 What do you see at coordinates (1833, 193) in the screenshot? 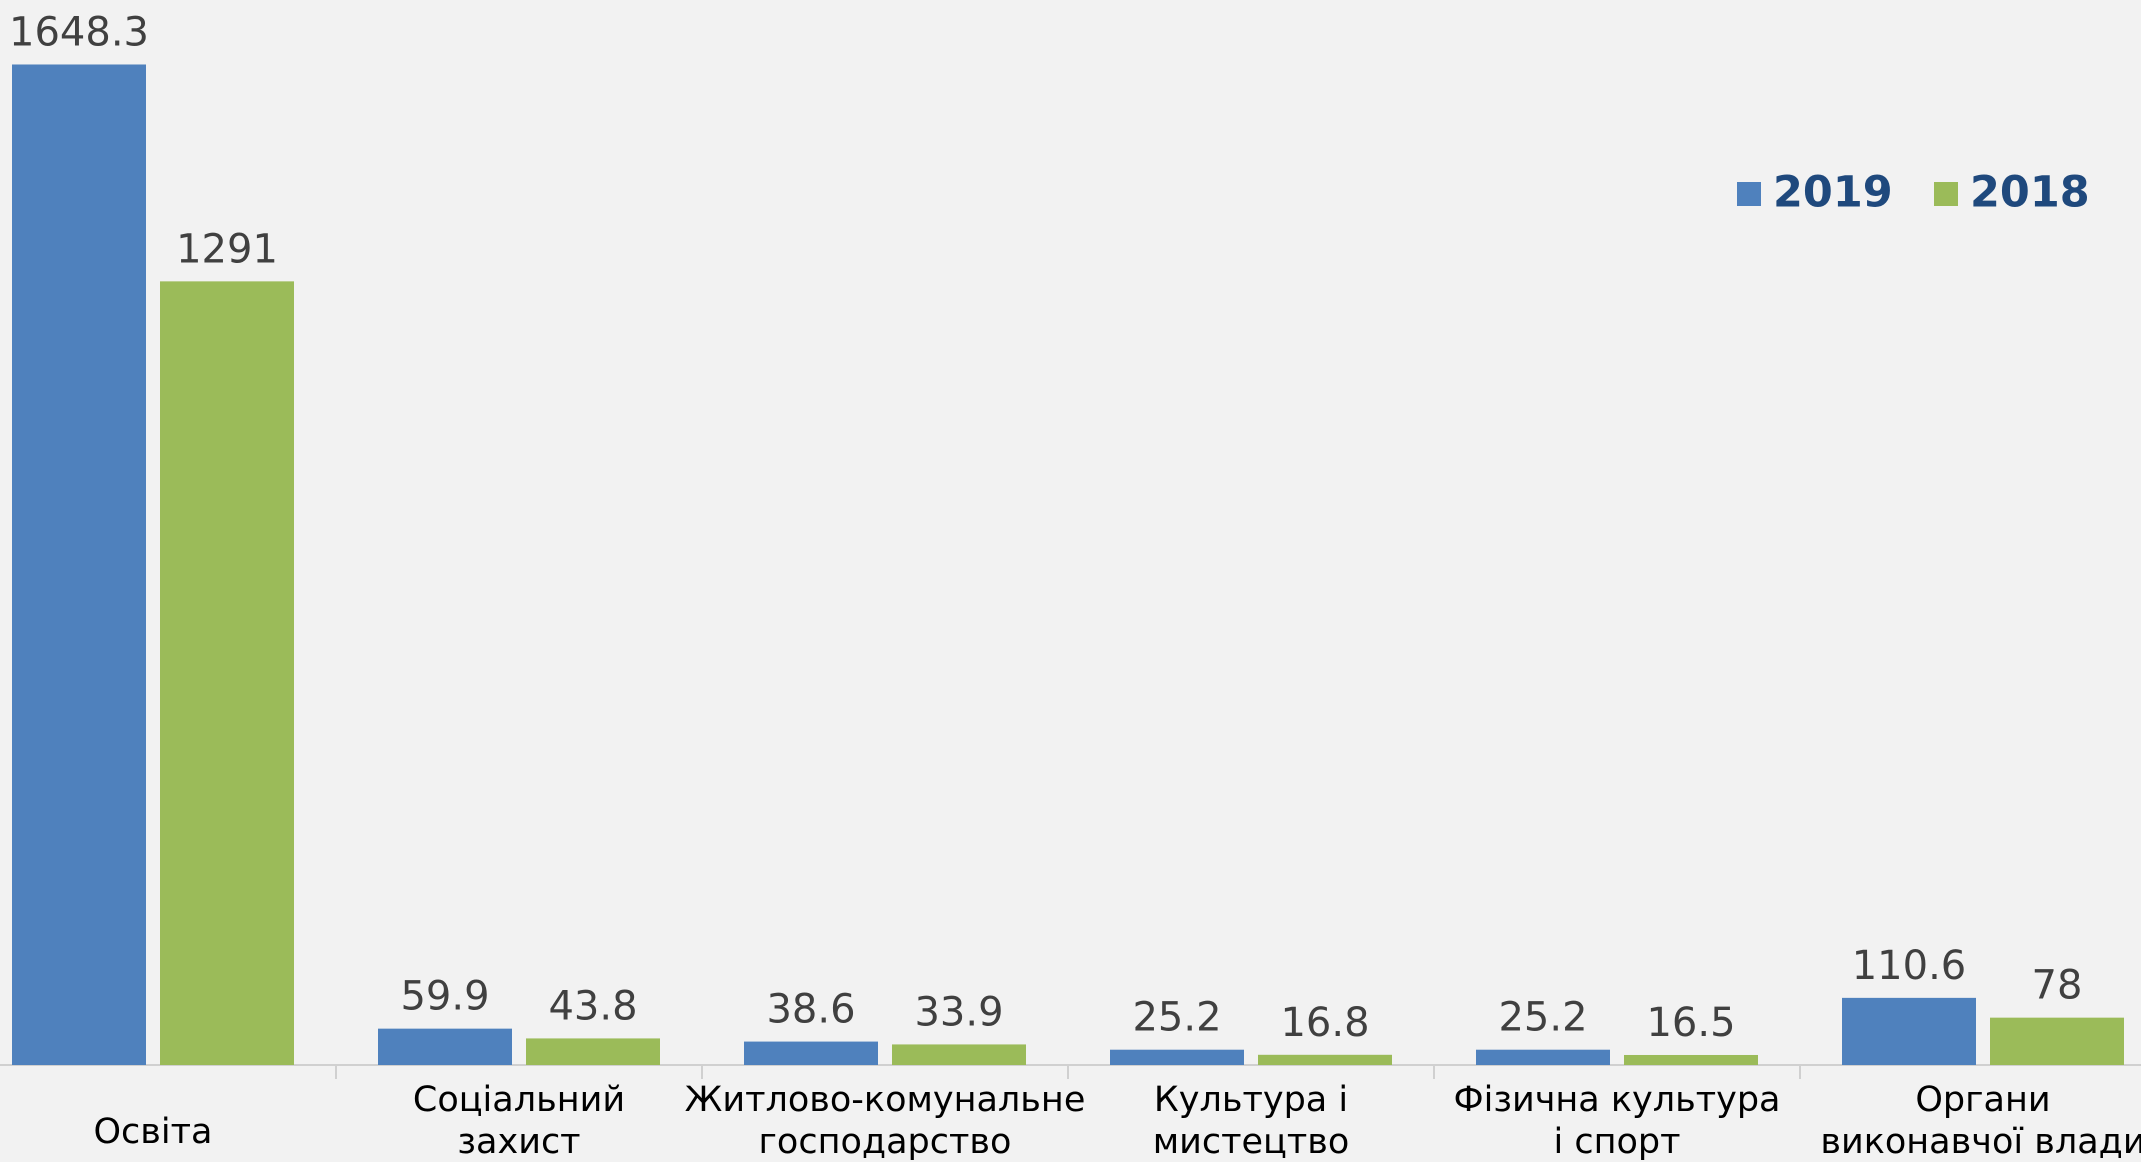
I see `legend-label: 2019` at bounding box center [1833, 193].